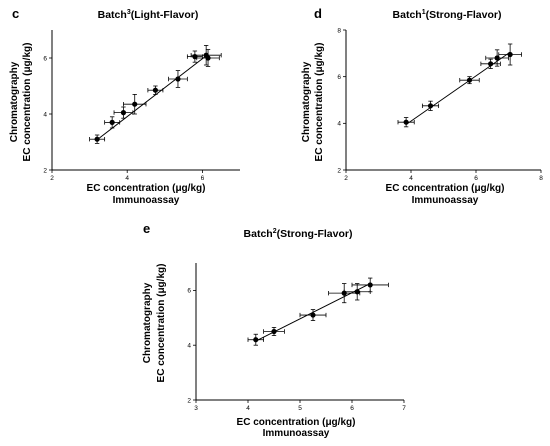 This screenshot has height=446, width=550. I want to click on chart-e-xlabel-line2: Immunoassay, so click(296, 433).